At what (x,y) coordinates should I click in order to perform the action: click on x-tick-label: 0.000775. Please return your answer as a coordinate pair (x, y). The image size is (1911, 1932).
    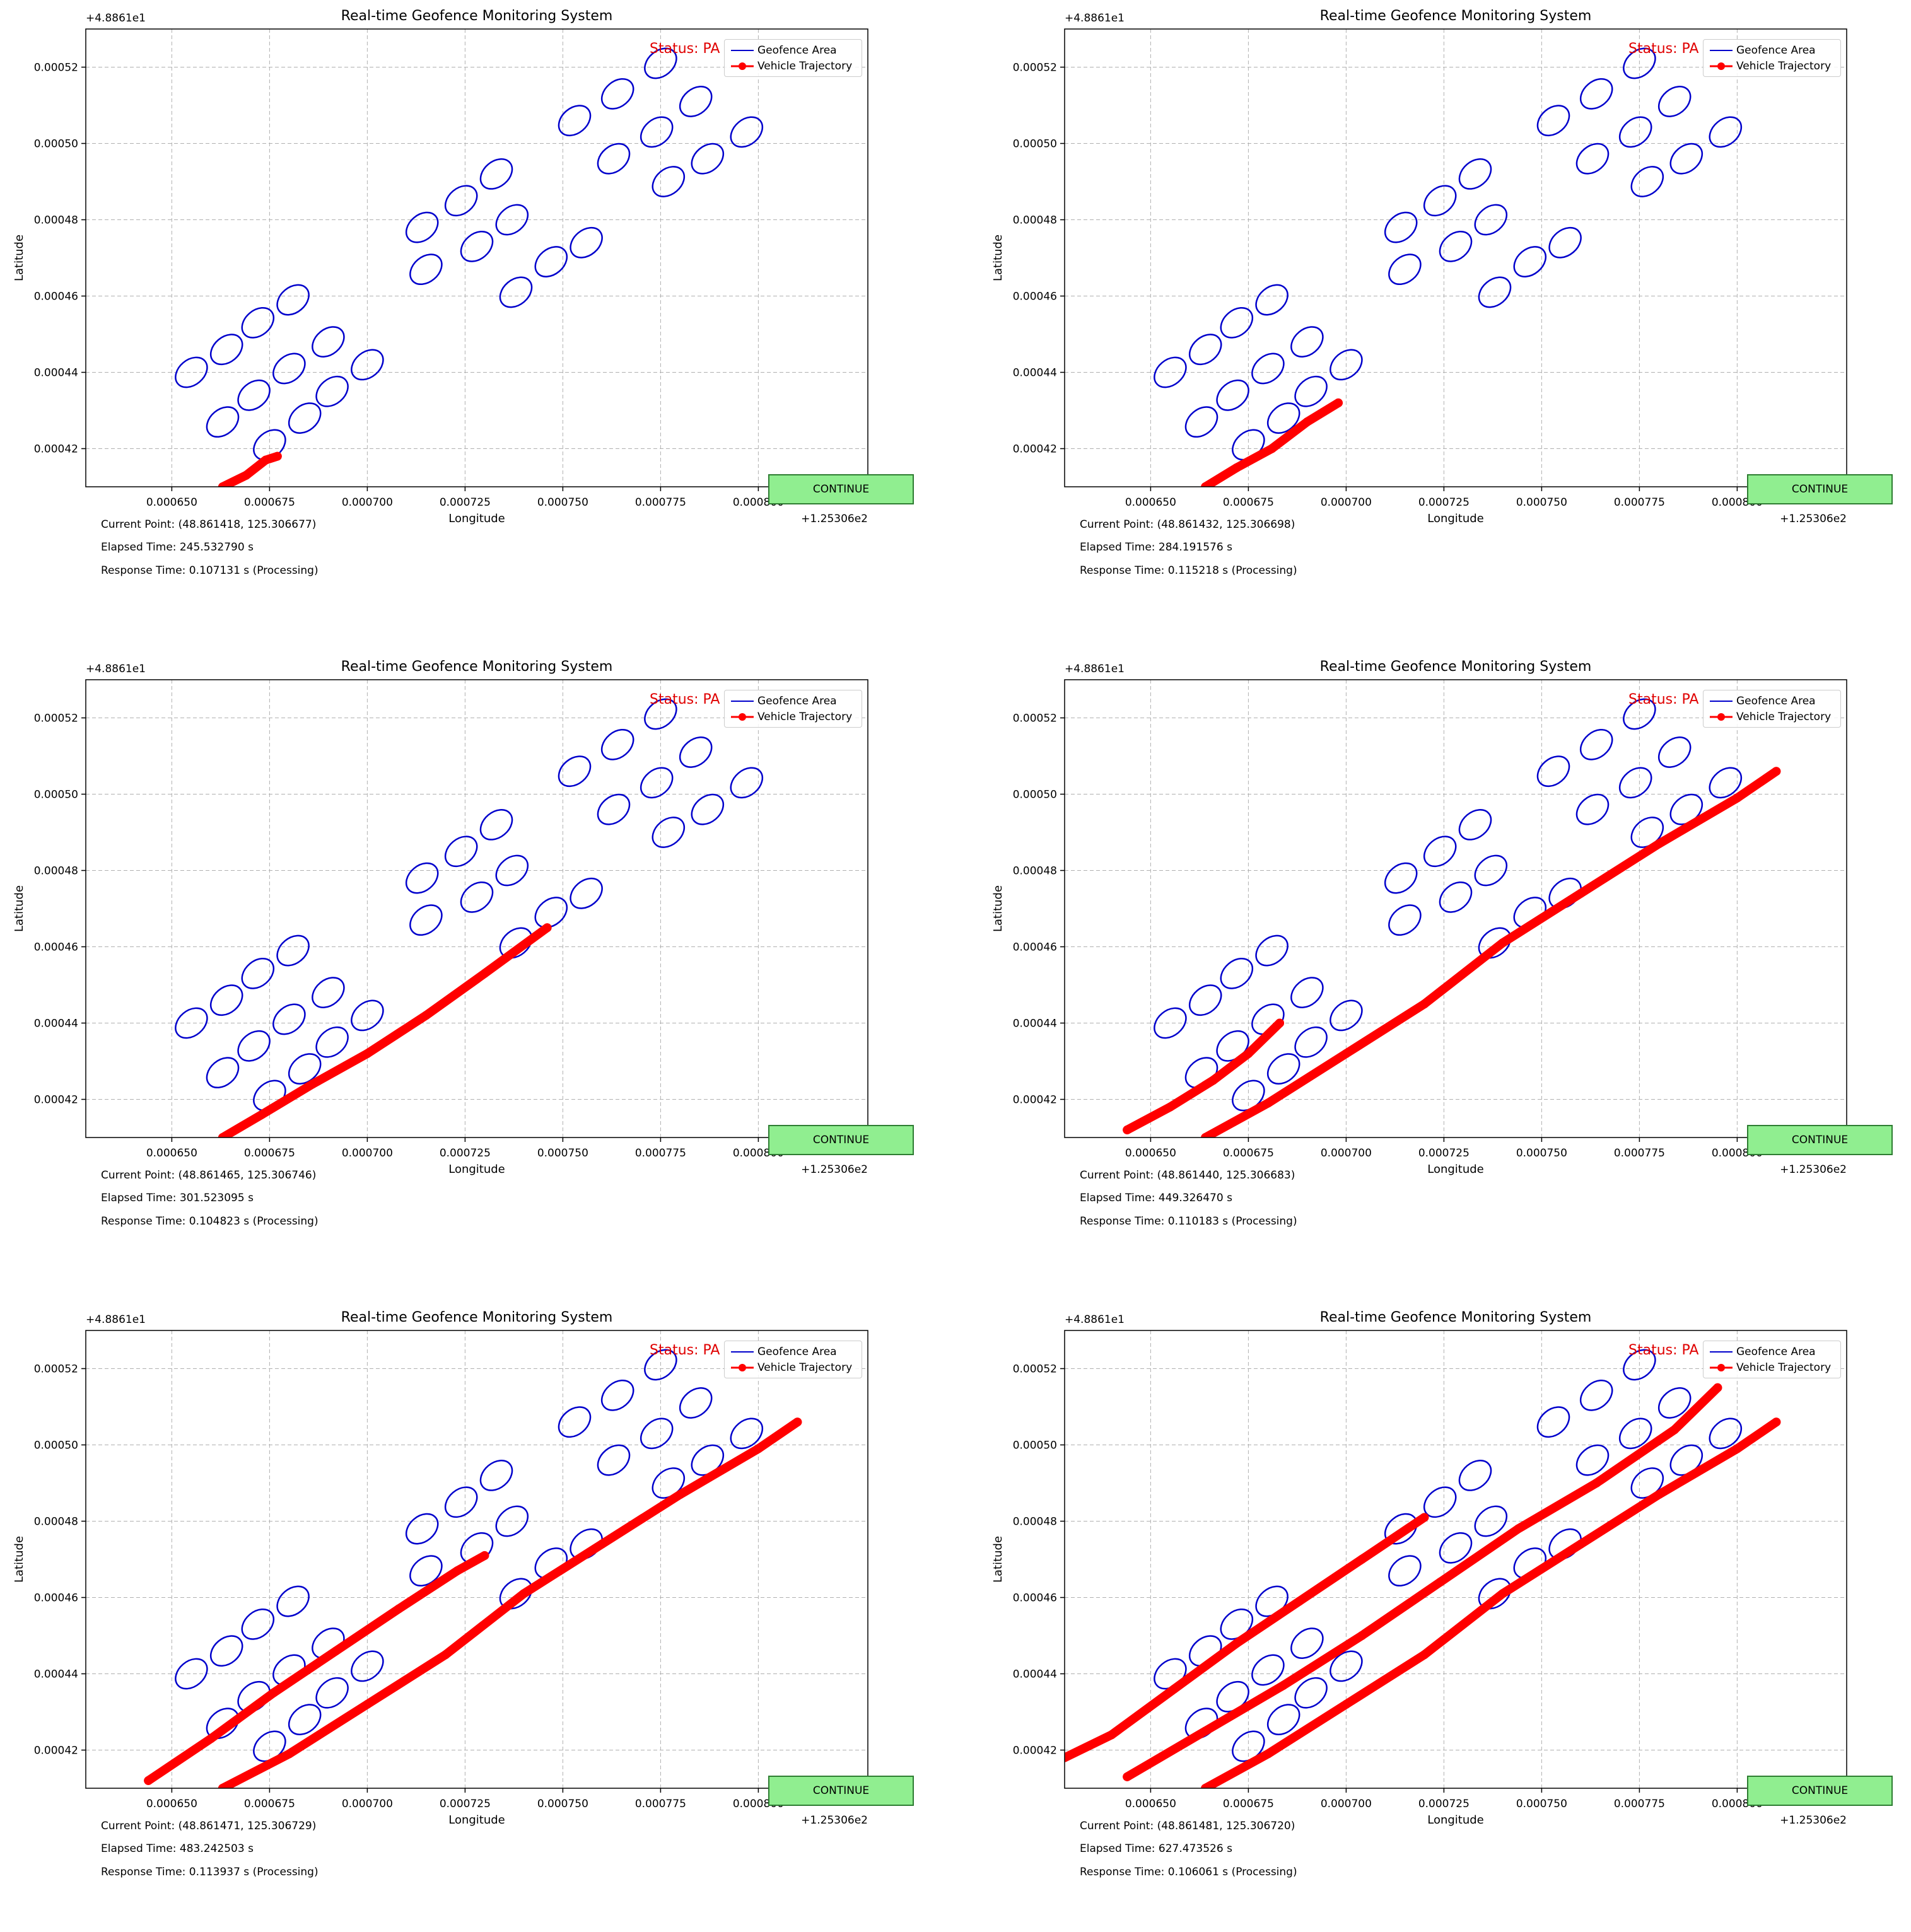
    Looking at the image, I should click on (1639, 1804).